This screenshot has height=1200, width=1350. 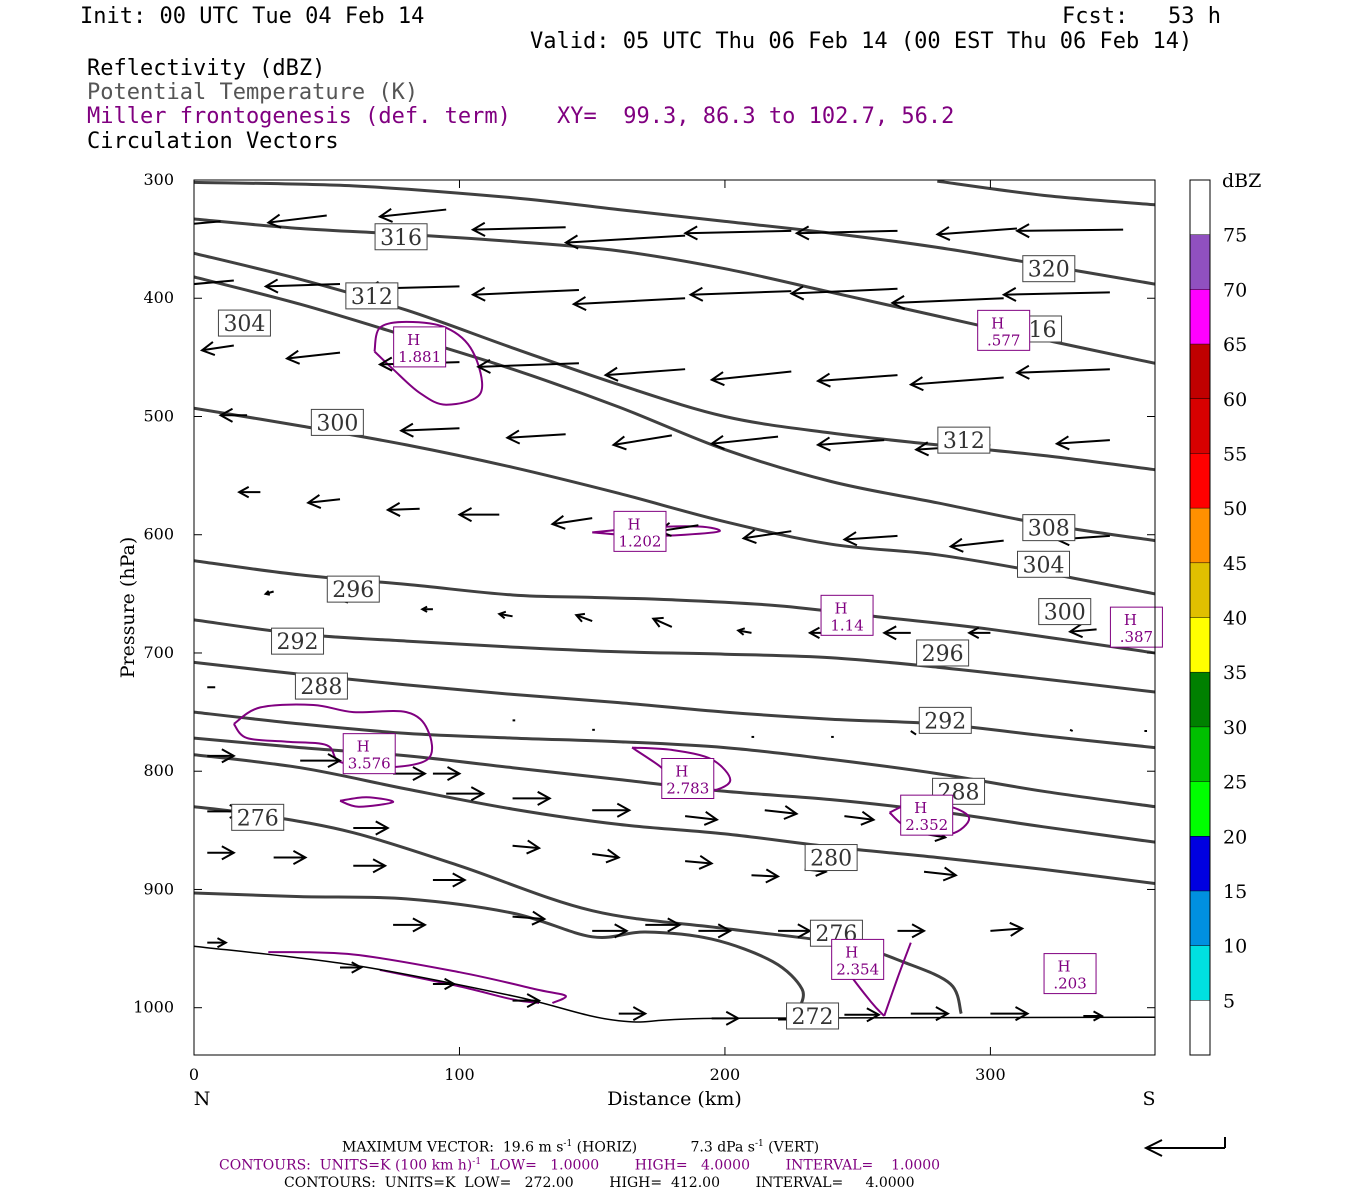 What do you see at coordinates (1235, 947) in the screenshot?
I see `colorbar-label: 10` at bounding box center [1235, 947].